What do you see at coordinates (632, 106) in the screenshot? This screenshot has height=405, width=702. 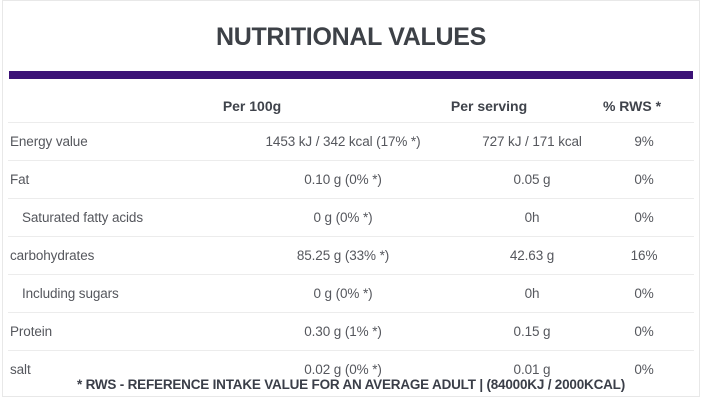 I see `column-header-rws: % RWS *` at bounding box center [632, 106].